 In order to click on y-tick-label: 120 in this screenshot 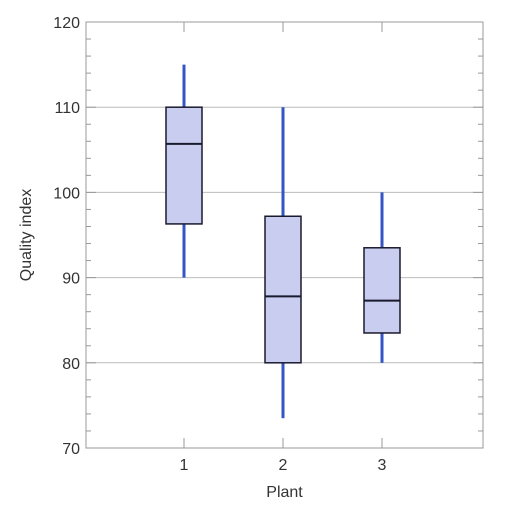, I will do `click(66, 23)`.